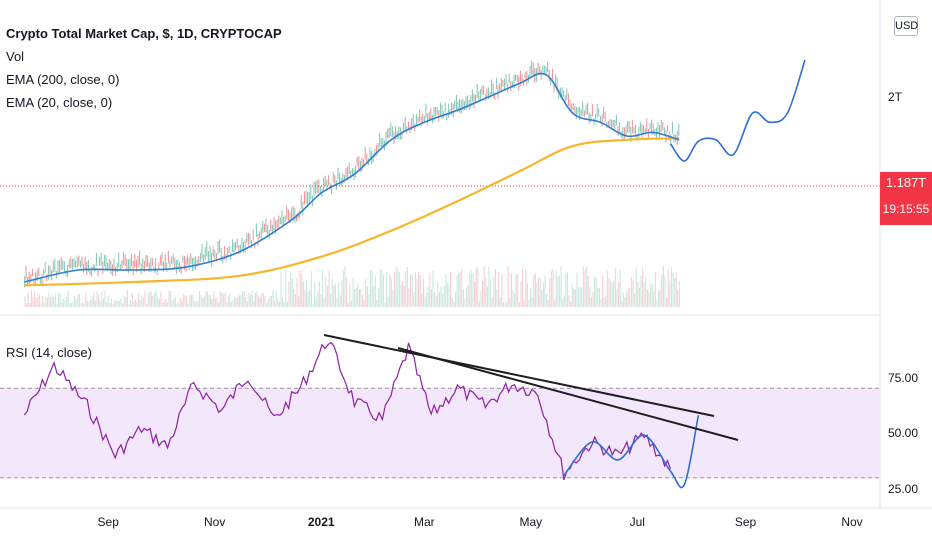 This screenshot has height=550, width=932. Describe the element at coordinates (63, 79) in the screenshot. I see `legend-ema200: EMA (200, close, 0)` at that location.